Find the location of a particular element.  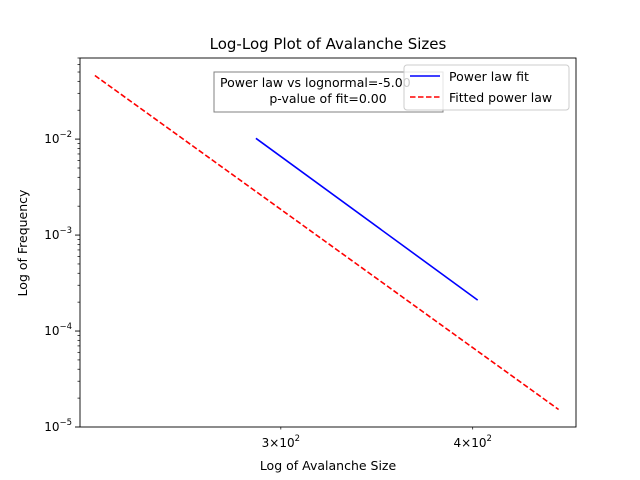

x-axis-ticks: 3×102 4×102 is located at coordinates (377, 438).